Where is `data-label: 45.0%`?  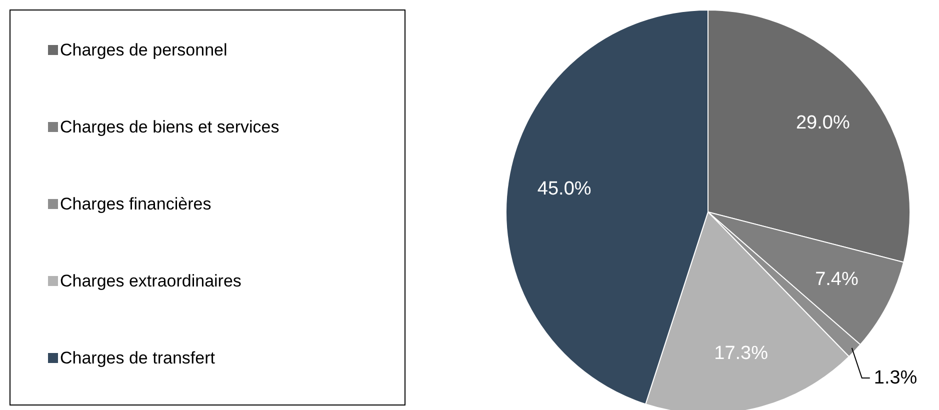 data-label: 45.0% is located at coordinates (564, 189).